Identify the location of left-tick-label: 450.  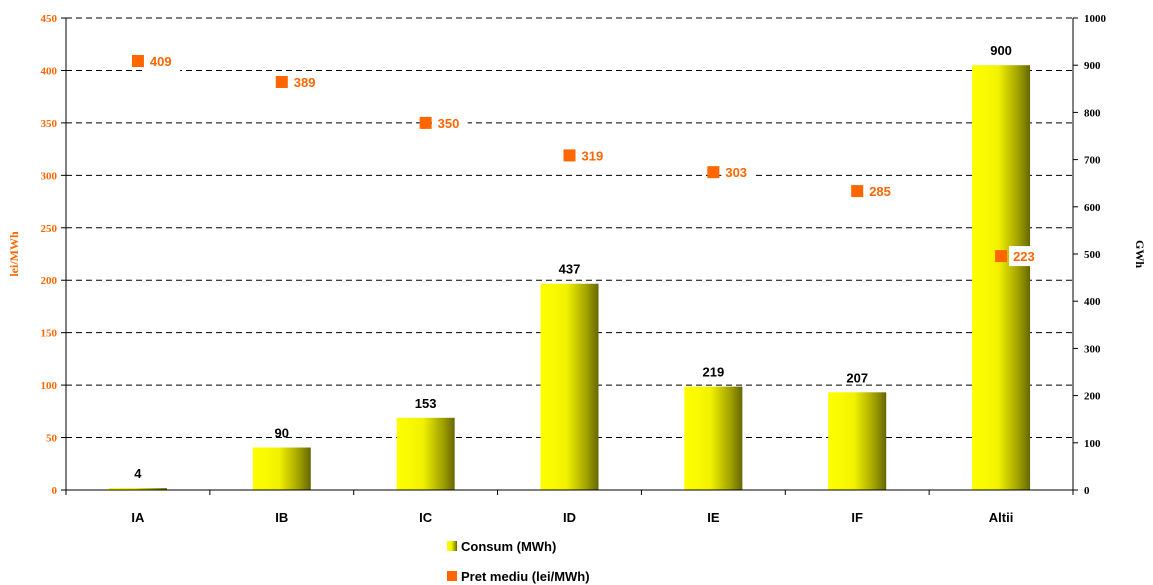
(49, 19).